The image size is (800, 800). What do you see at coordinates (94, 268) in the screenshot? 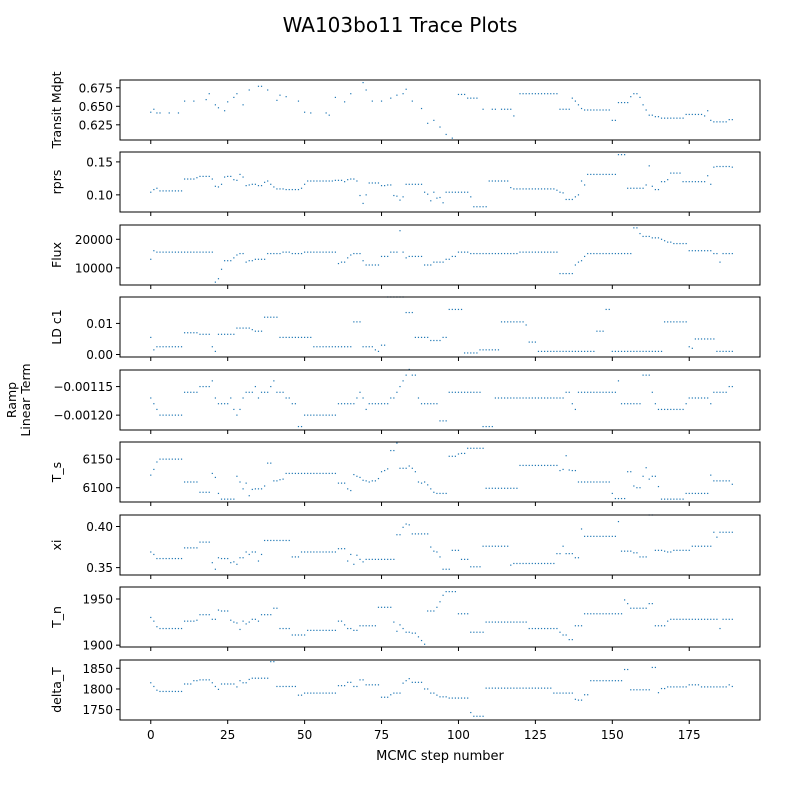
I see `y-tick-label: 10000` at bounding box center [94, 268].